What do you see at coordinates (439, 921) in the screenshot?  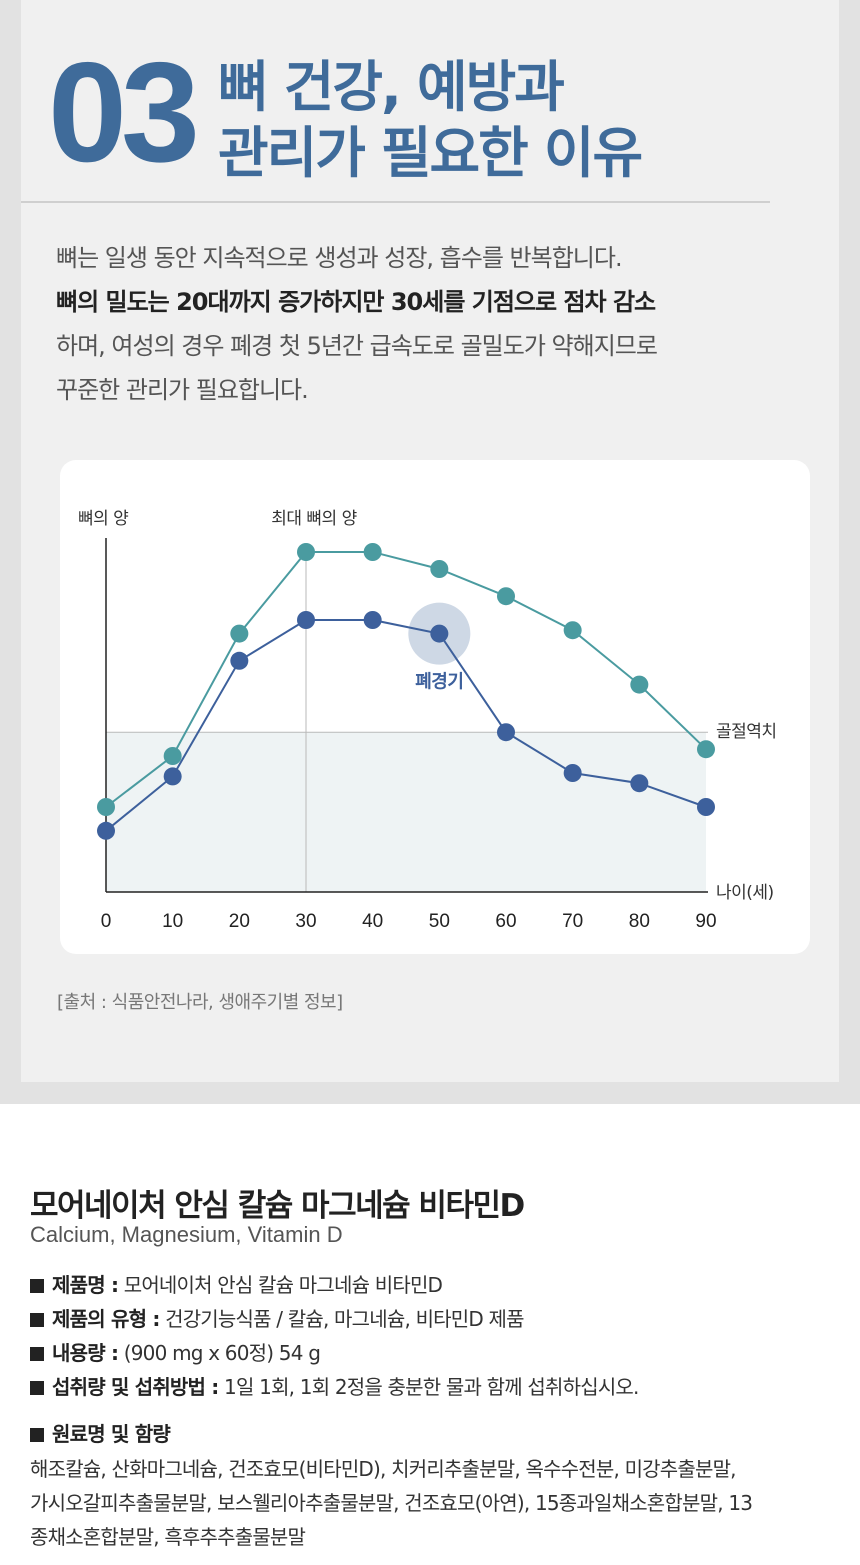 I see `x-tick-label: 50` at bounding box center [439, 921].